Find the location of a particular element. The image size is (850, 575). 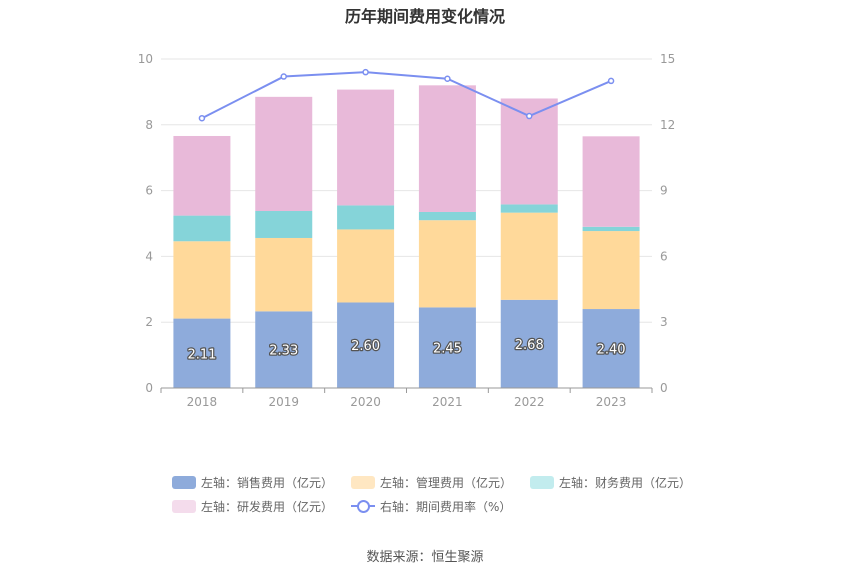

legend-swatch-admin is located at coordinates (363, 482).